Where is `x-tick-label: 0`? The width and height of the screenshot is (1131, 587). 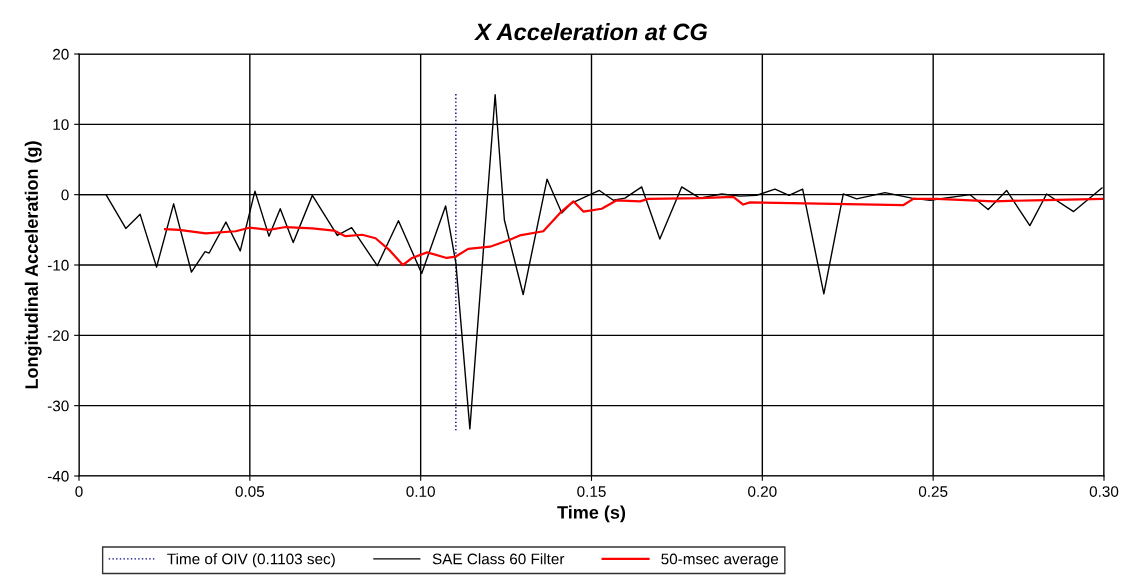
x-tick-label: 0 is located at coordinates (79, 491).